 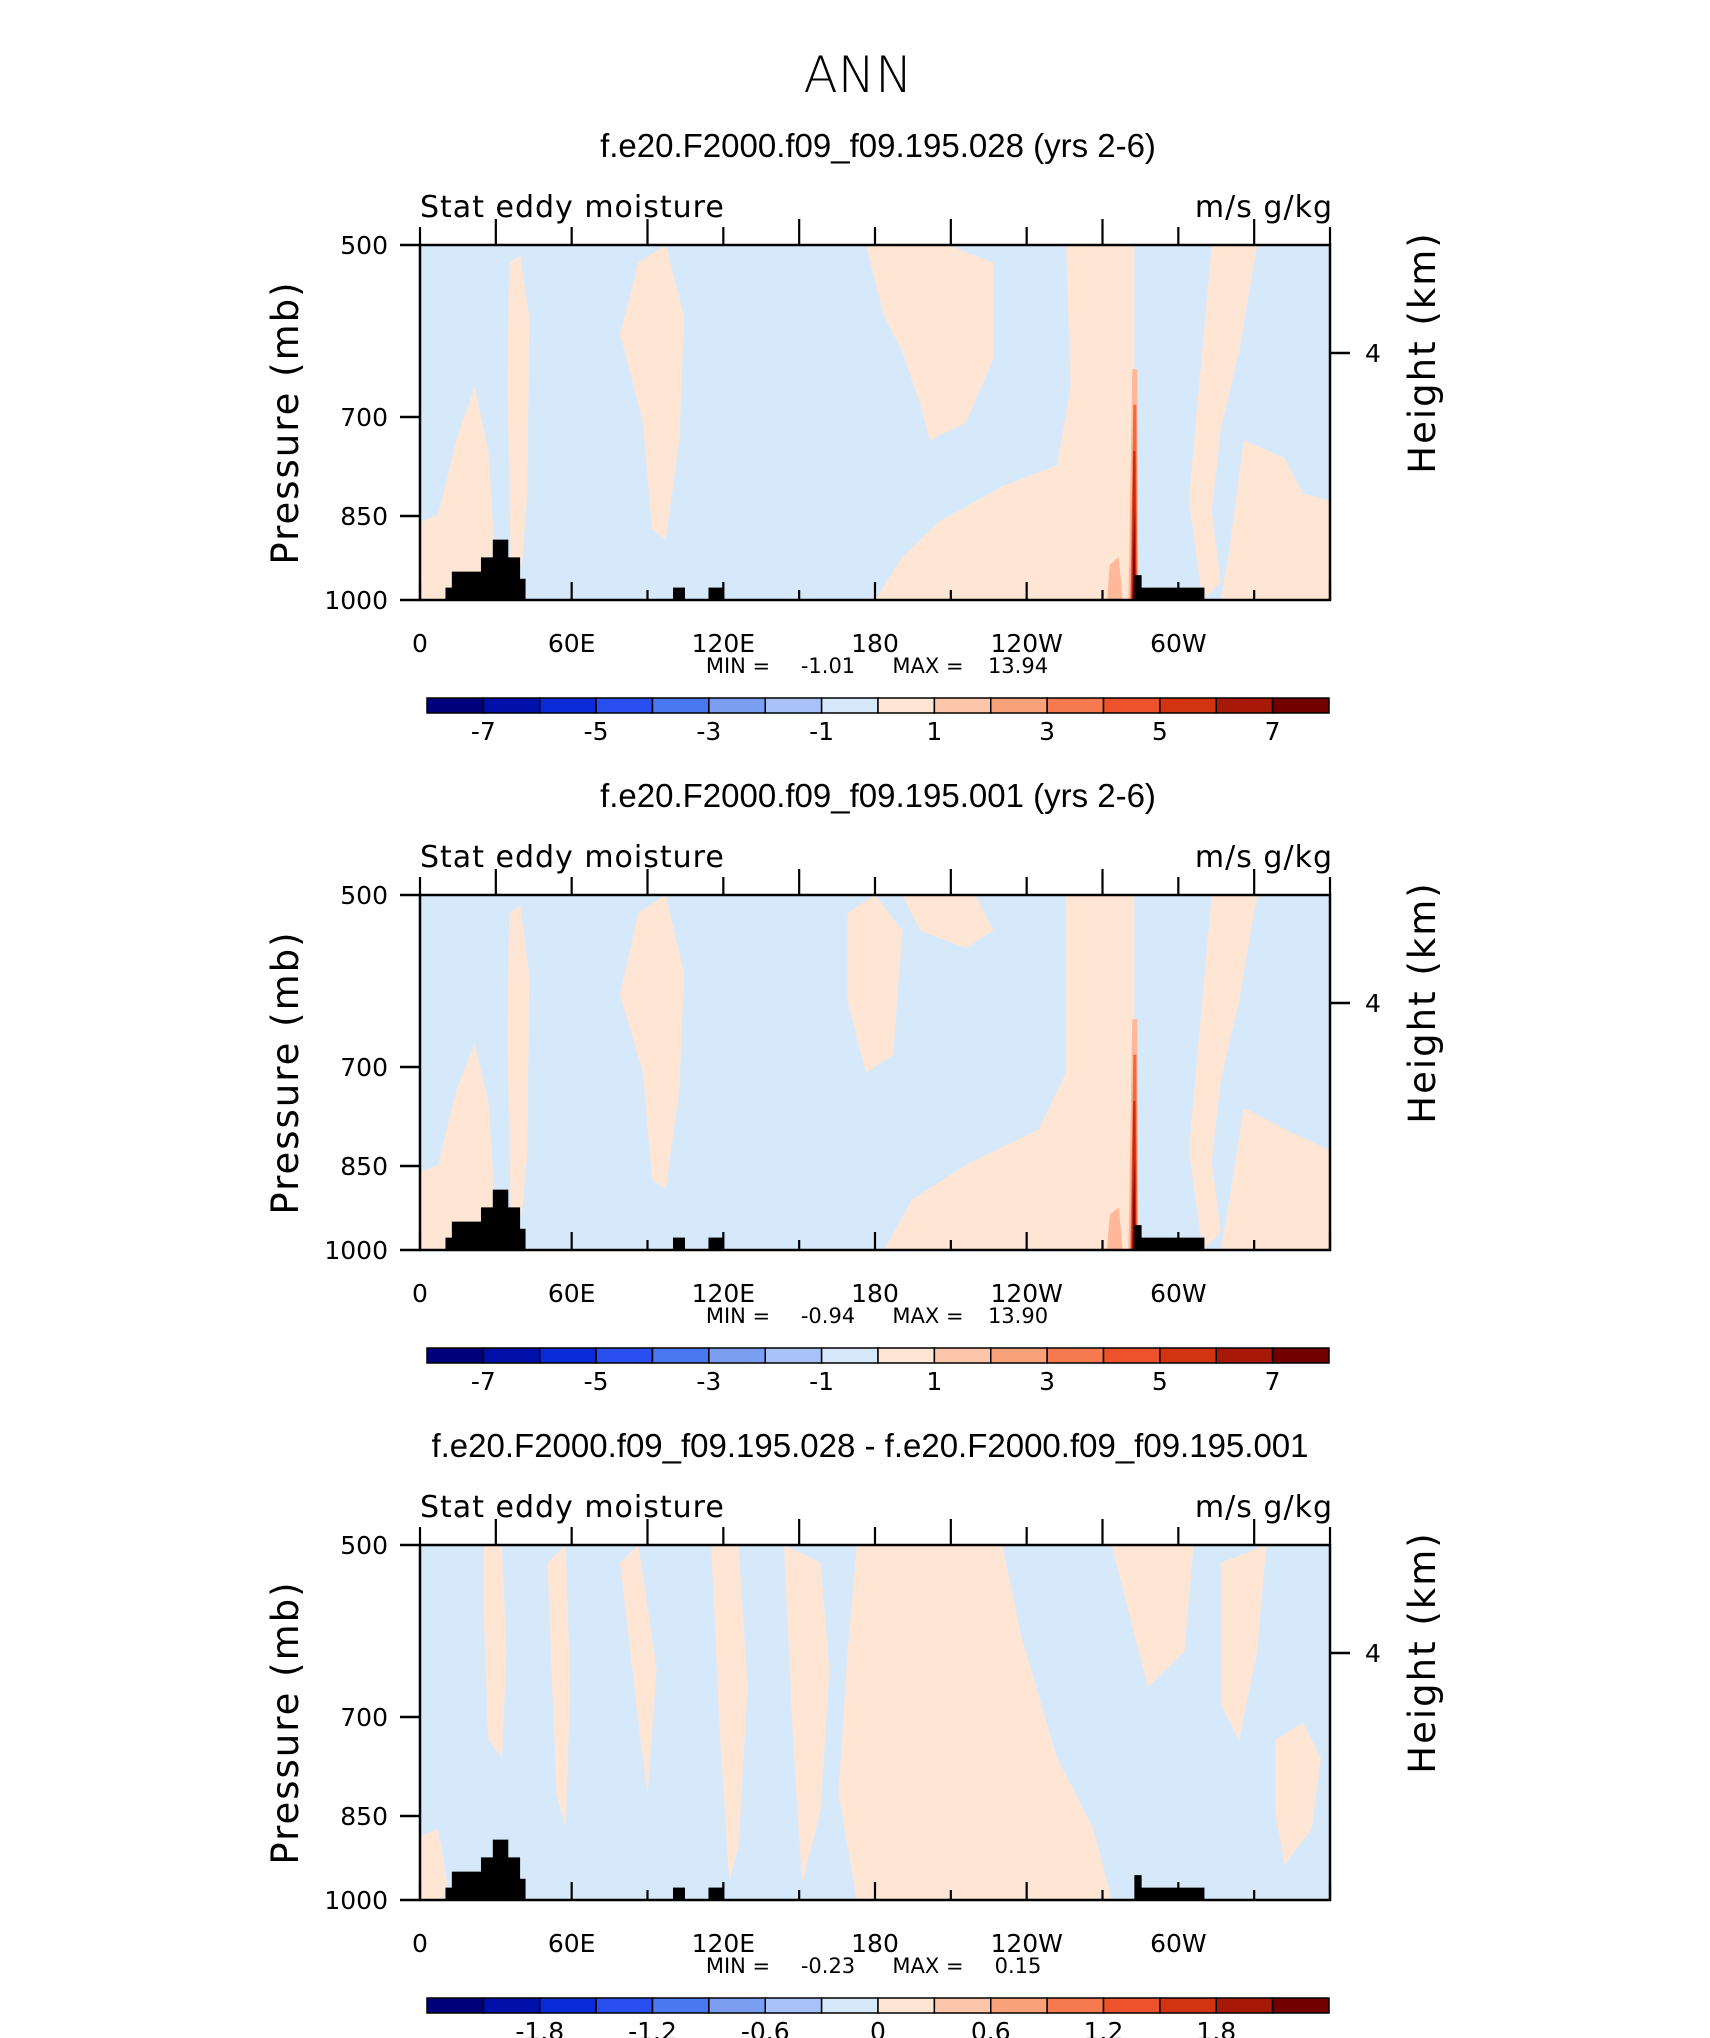 I want to click on y-tick-label: 850, so click(x=364, y=1816).